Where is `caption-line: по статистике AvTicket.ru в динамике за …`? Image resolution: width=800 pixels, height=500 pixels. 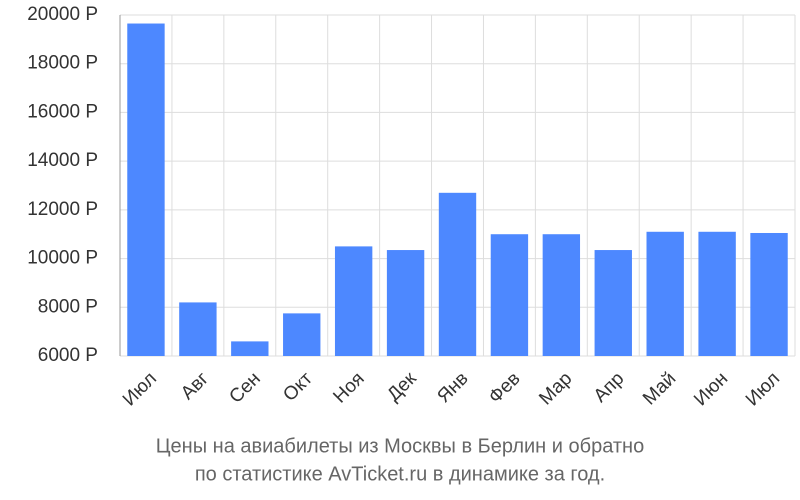 caption-line: по статистике AvTicket.ru в динамике за … is located at coordinates (400, 474).